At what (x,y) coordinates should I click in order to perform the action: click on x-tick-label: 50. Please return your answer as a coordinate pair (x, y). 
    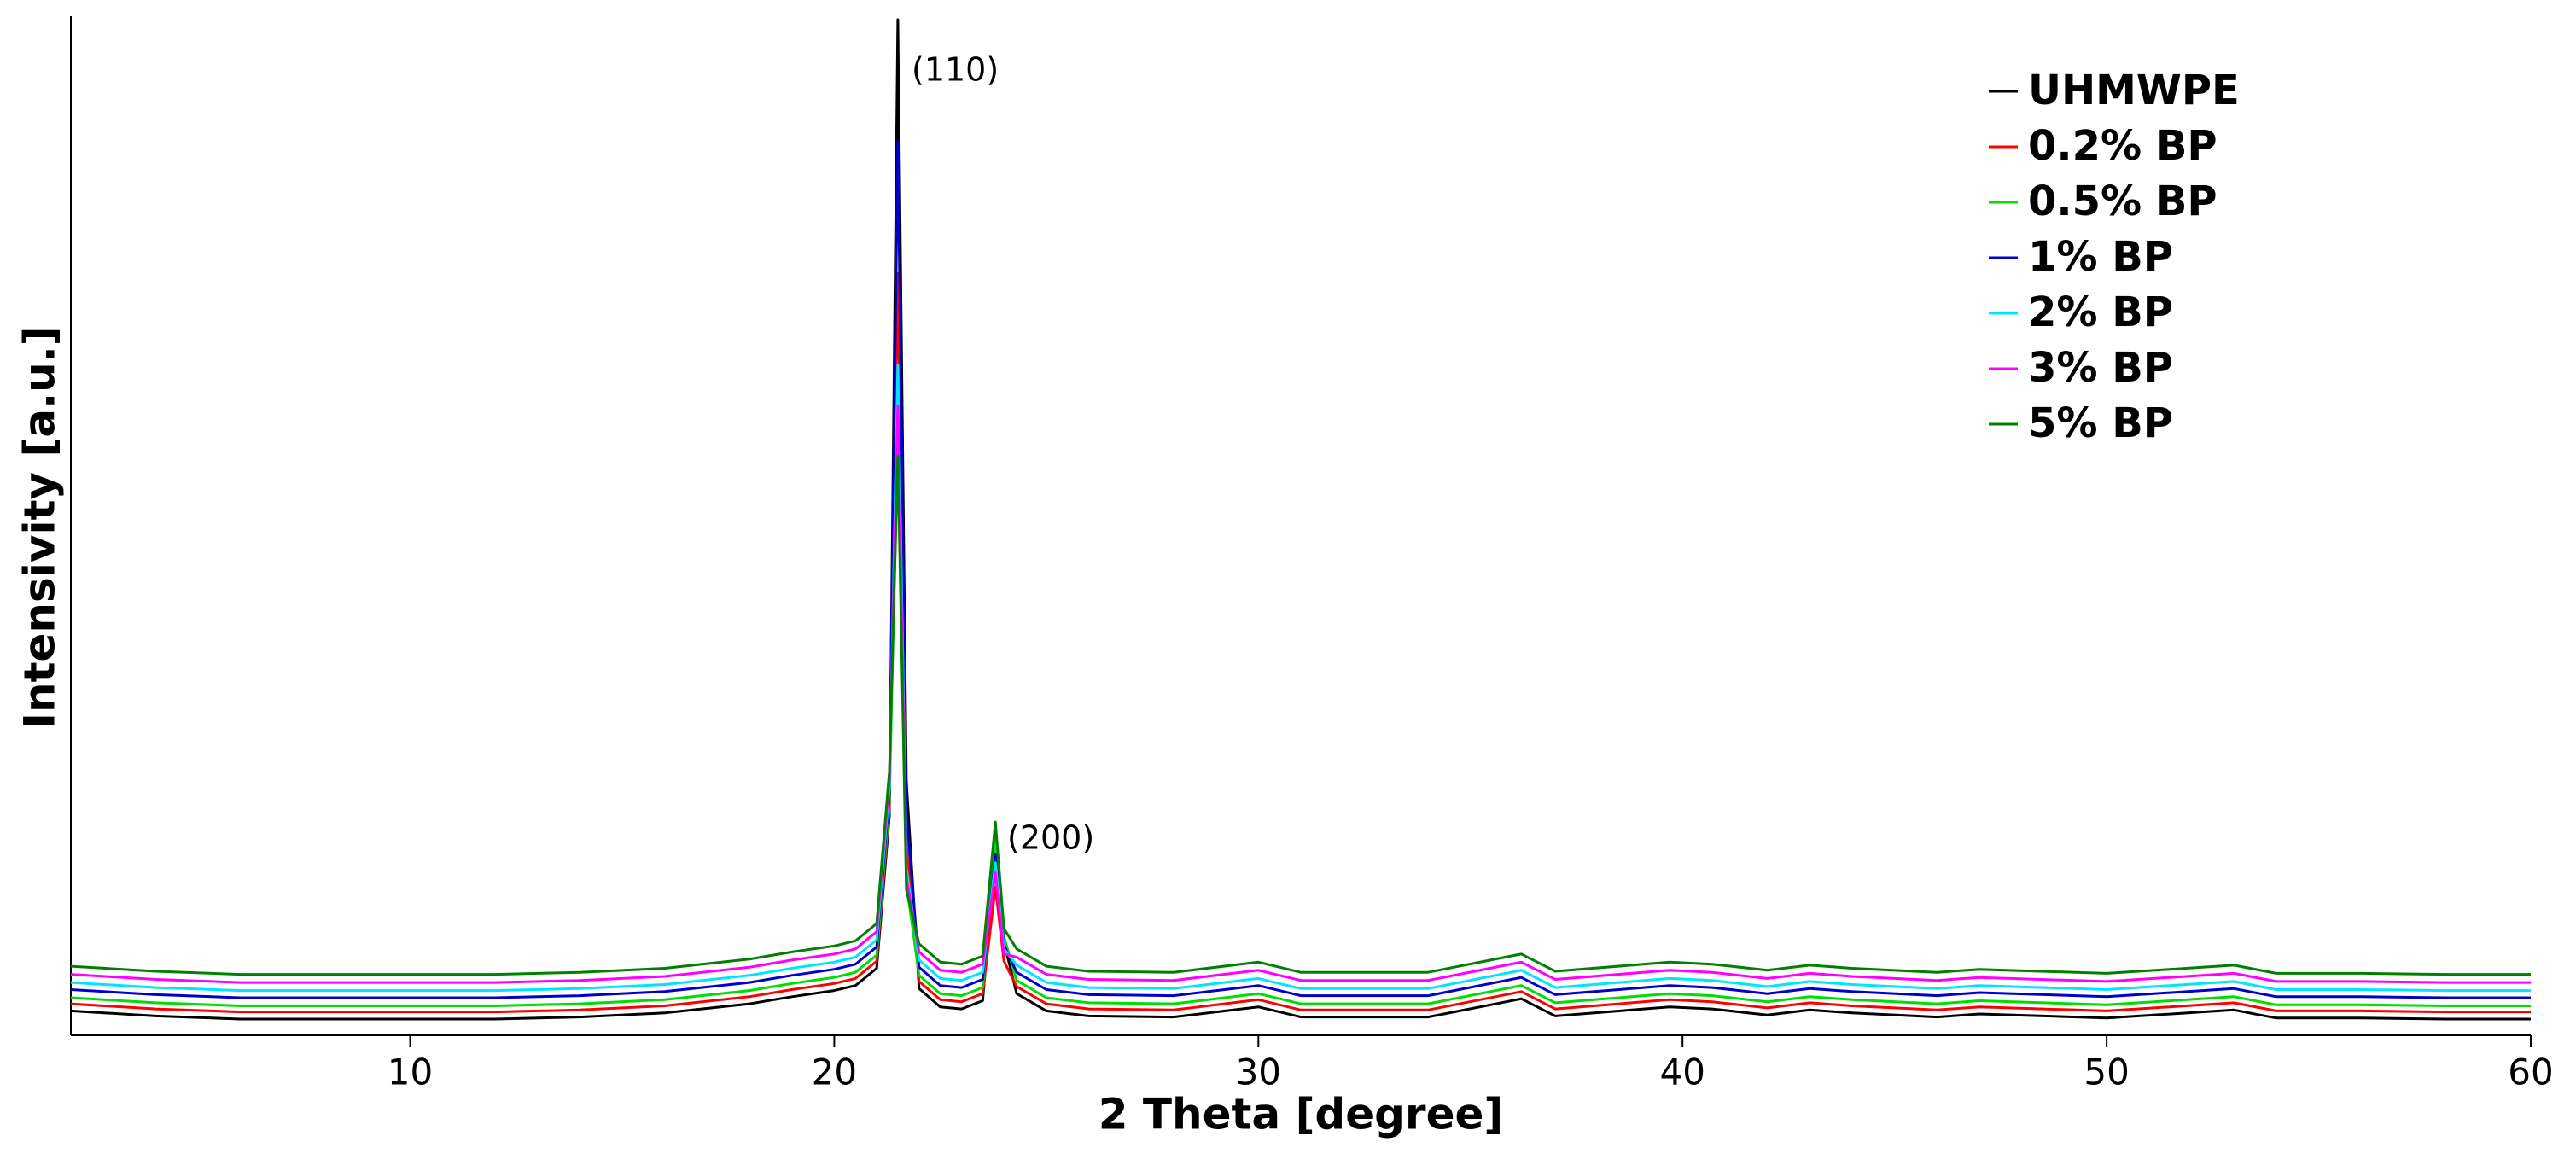
    Looking at the image, I should click on (2106, 1072).